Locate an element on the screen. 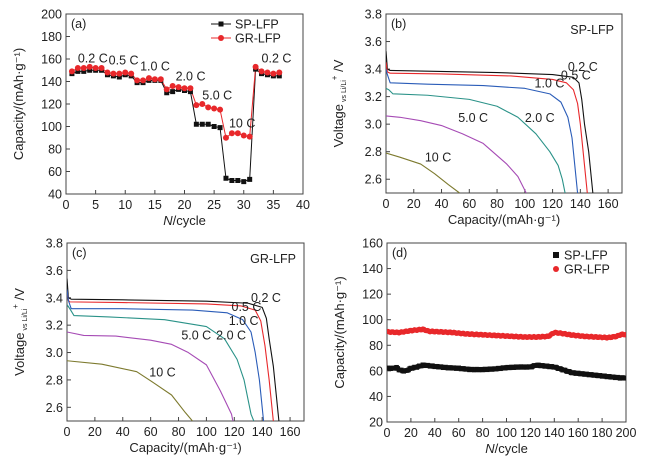  rate-annotation: 2.0 C is located at coordinates (191, 76).